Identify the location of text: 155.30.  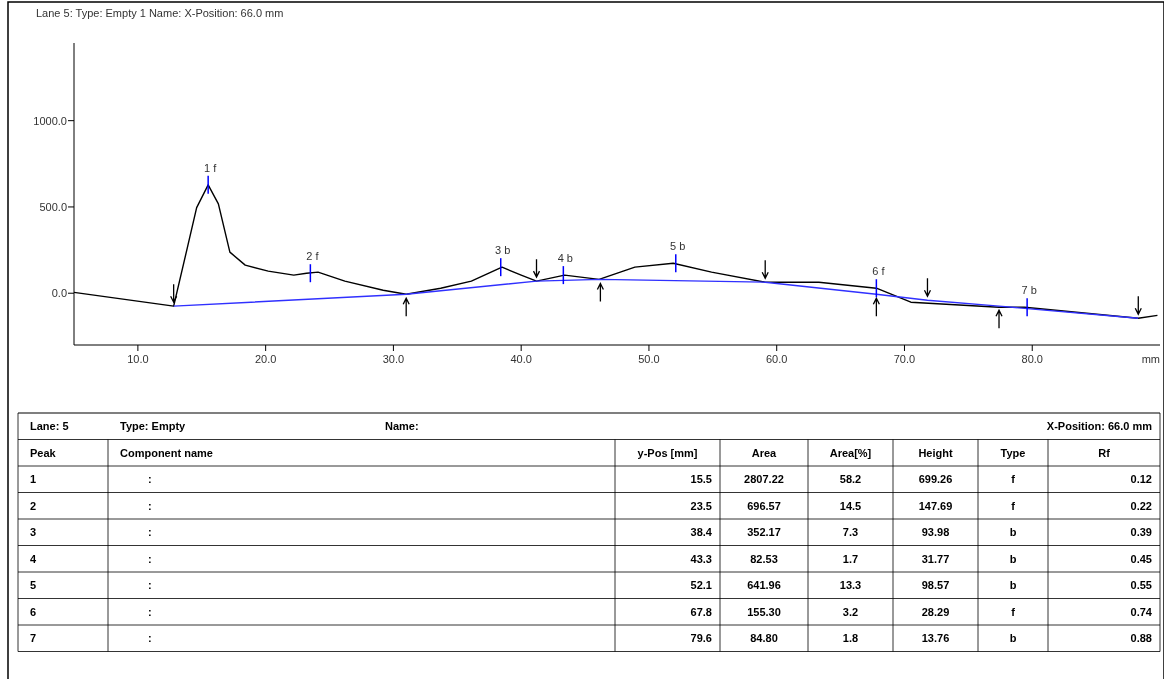
(764, 611).